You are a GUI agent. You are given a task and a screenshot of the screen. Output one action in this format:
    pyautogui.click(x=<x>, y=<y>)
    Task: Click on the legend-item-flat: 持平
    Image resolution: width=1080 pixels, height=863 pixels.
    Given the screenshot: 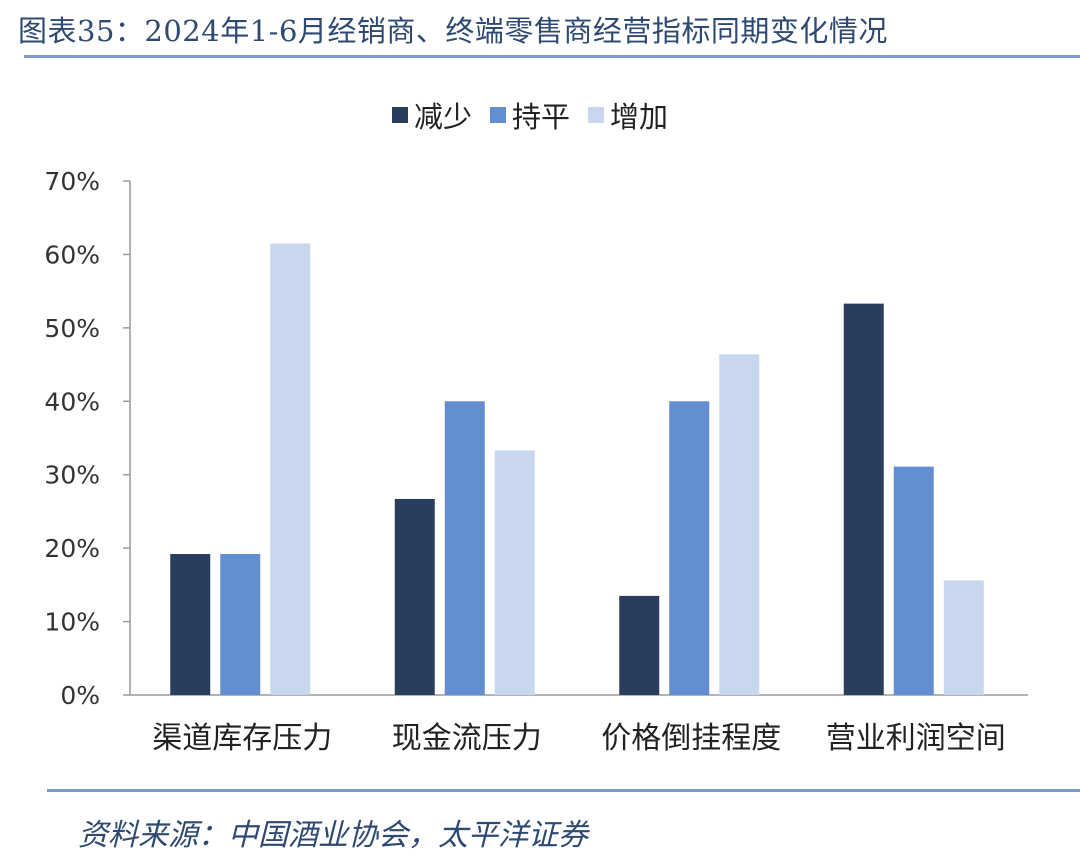 What is the action you would take?
    pyautogui.click(x=530, y=115)
    